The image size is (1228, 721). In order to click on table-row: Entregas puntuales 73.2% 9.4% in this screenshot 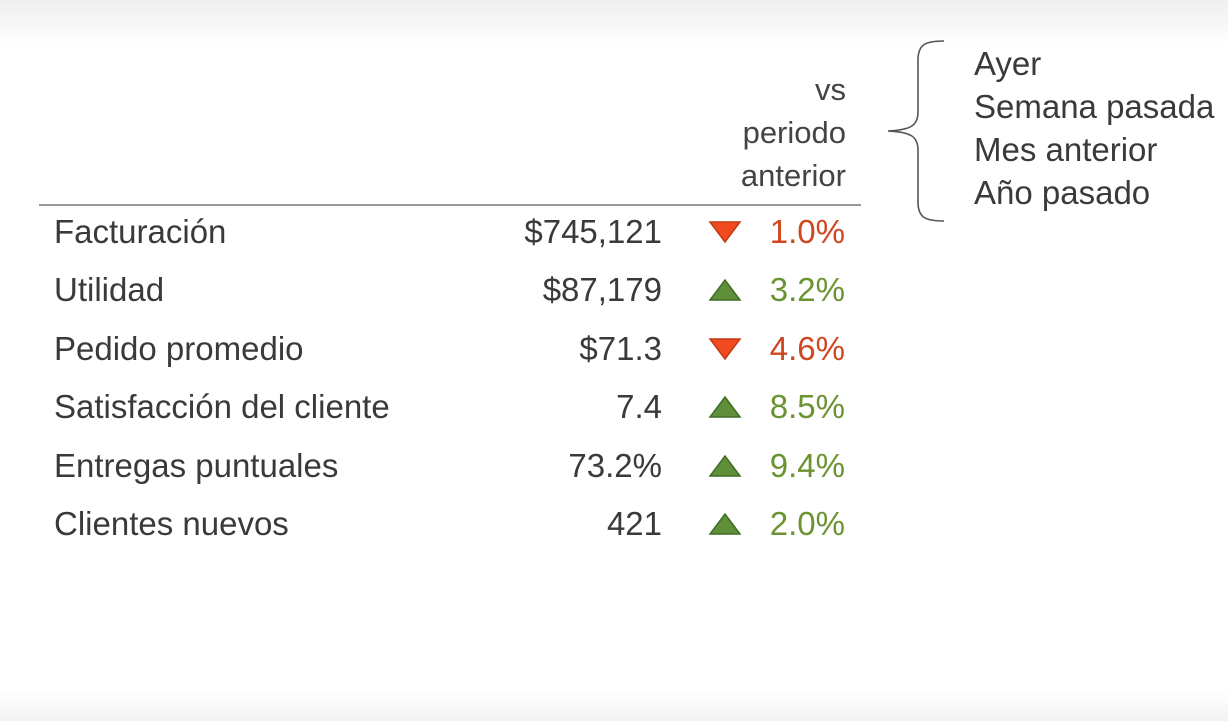, I will do `click(440, 466)`.